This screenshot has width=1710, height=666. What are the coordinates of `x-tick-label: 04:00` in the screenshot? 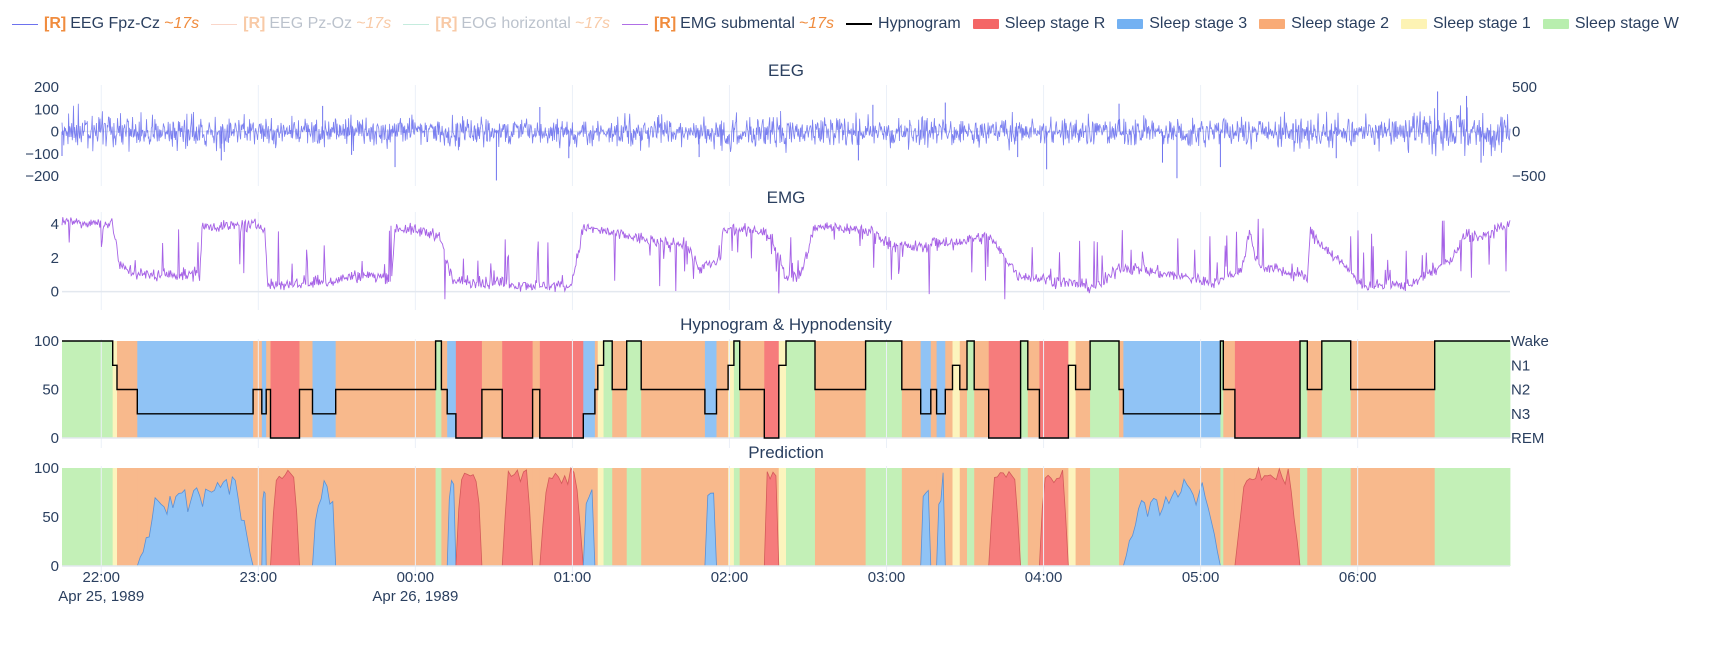 It's located at (1044, 577).